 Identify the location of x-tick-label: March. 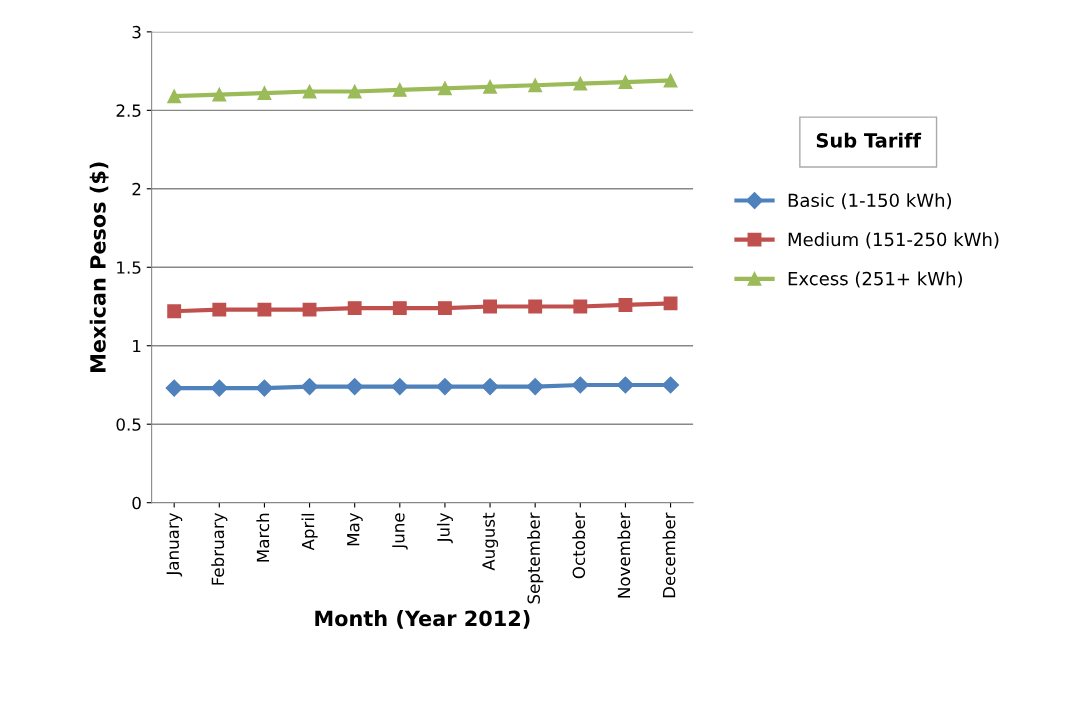
(263, 537).